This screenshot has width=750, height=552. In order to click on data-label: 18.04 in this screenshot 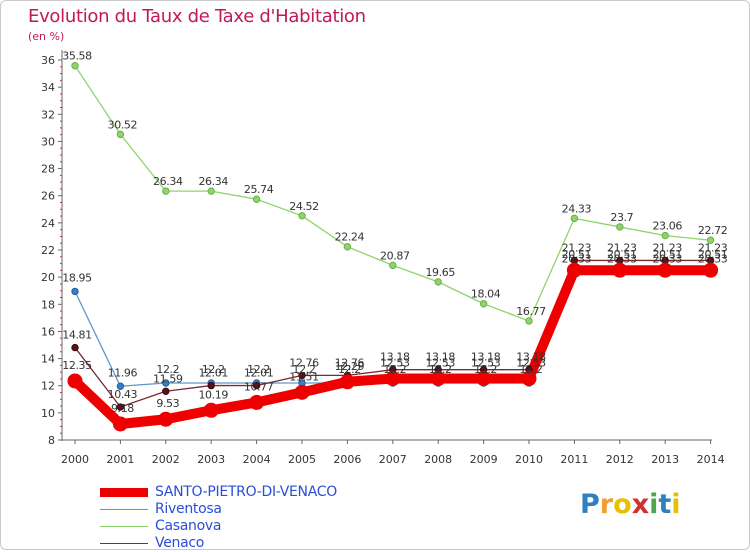, I will do `click(486, 294)`.